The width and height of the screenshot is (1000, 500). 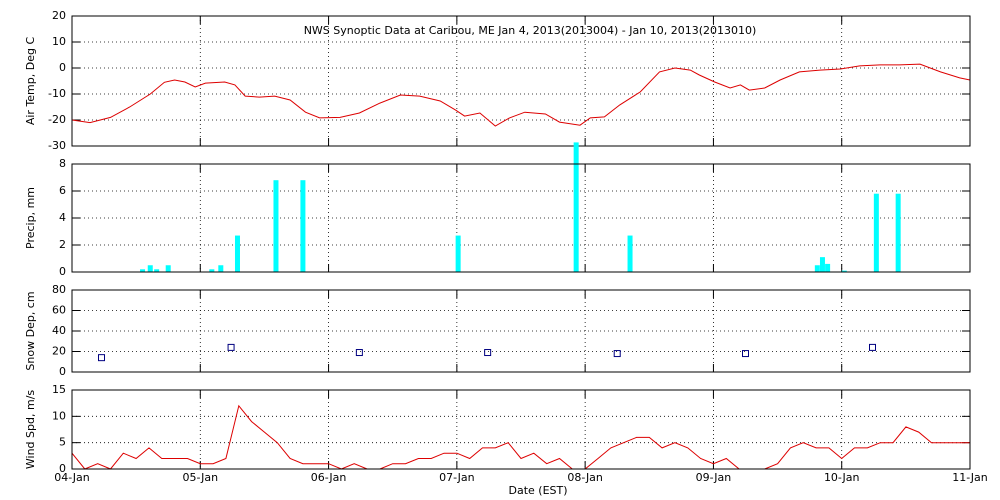 What do you see at coordinates (72, 477) in the screenshot?
I see `x-tick-label: 04-Jan` at bounding box center [72, 477].